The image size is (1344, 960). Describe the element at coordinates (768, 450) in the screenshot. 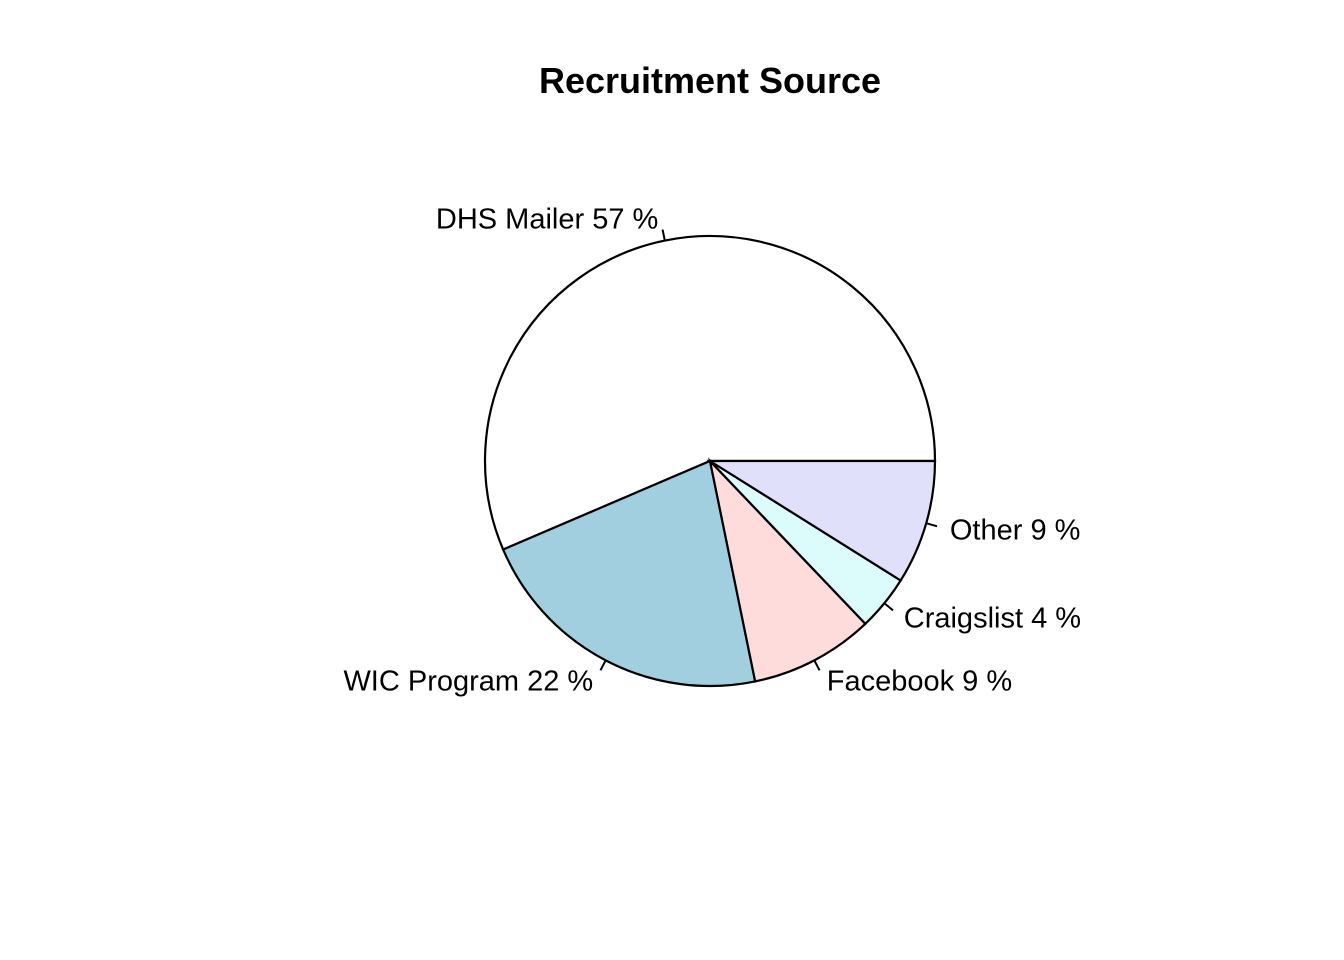

I see `leader-lines` at that location.